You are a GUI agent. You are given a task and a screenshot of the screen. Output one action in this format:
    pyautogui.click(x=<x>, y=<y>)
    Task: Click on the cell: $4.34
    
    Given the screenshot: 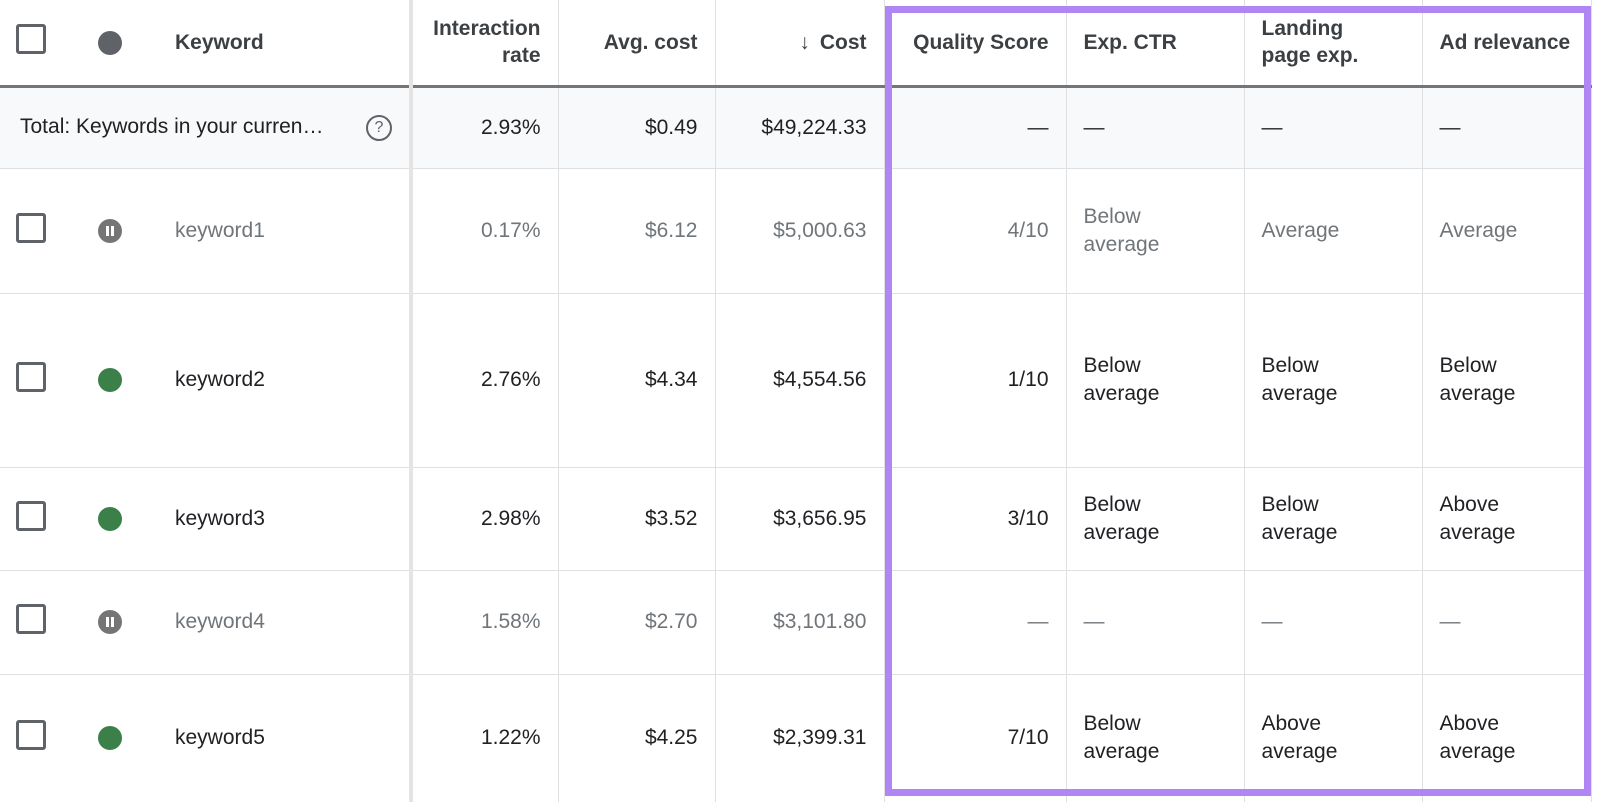 What is the action you would take?
    pyautogui.click(x=637, y=380)
    